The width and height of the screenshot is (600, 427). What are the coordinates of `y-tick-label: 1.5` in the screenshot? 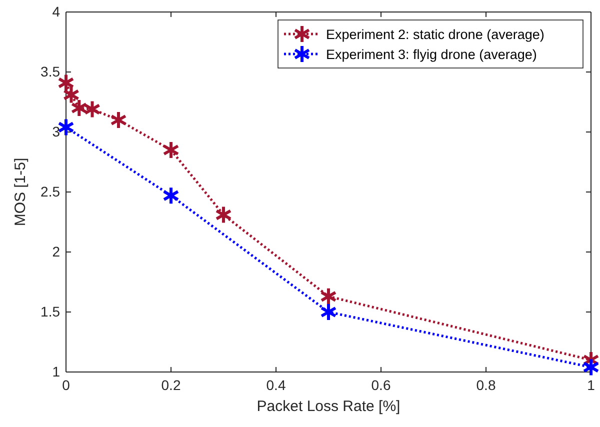 It's located at (50, 311).